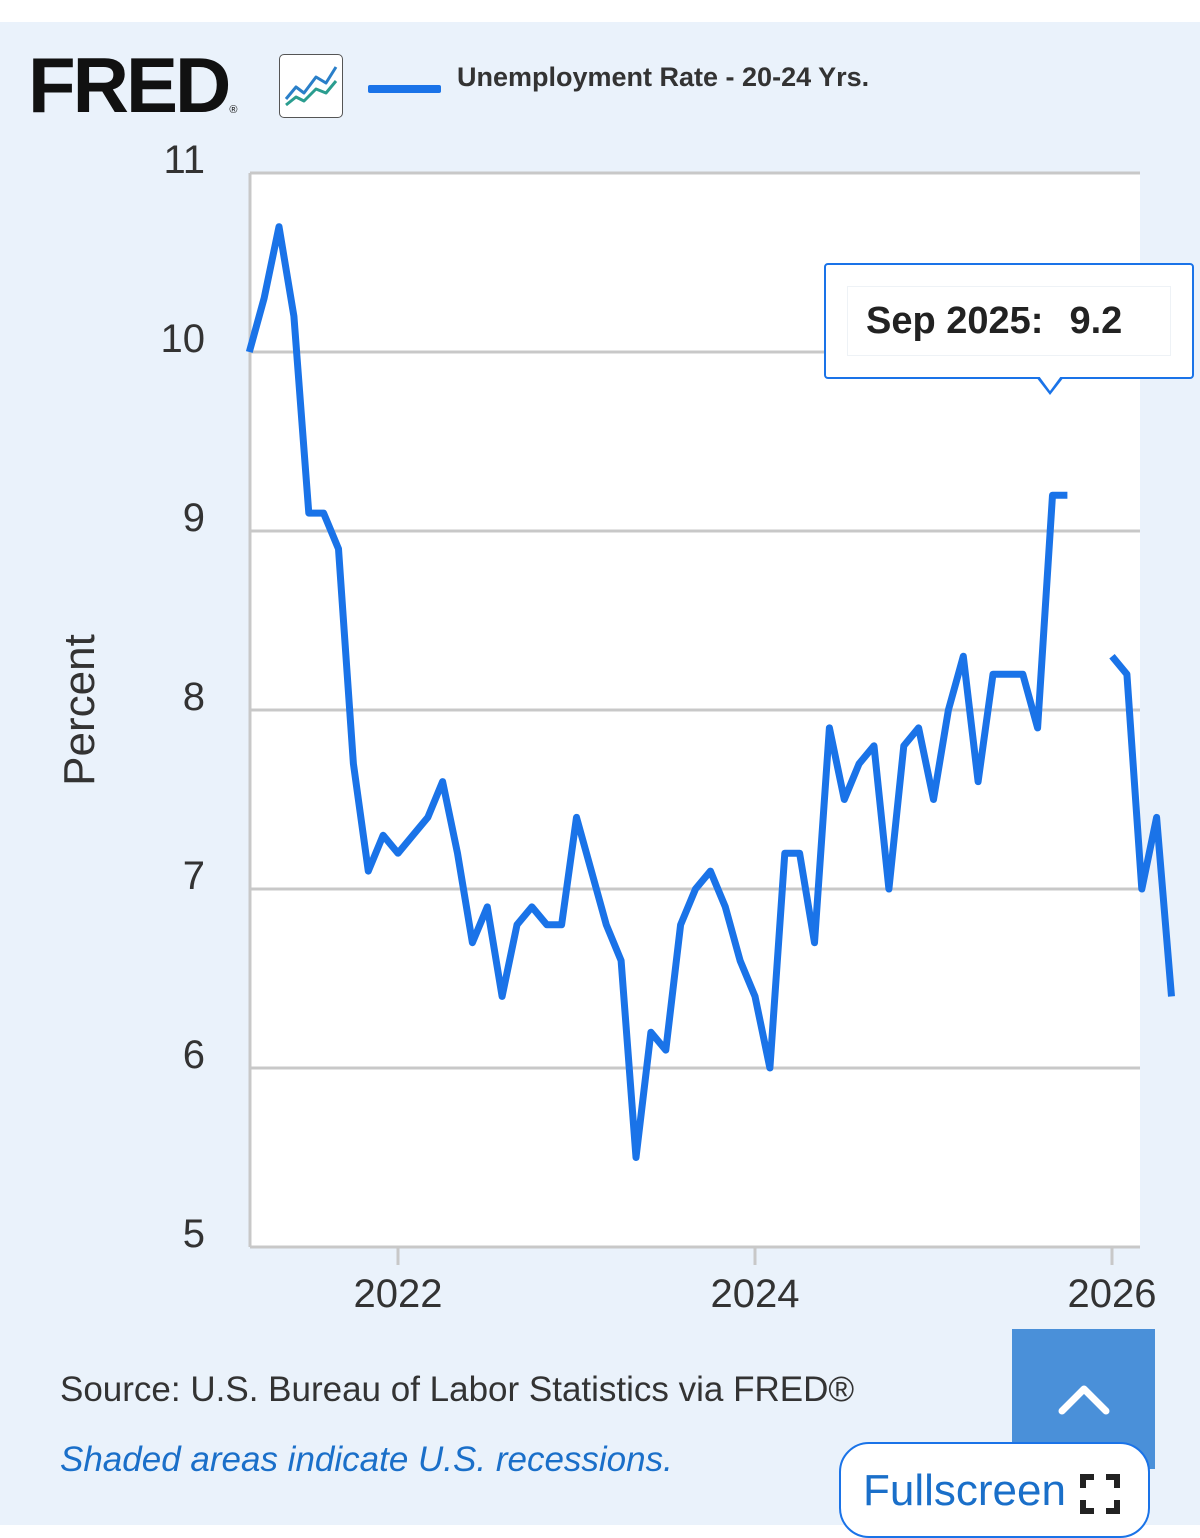  Describe the element at coordinates (404, 89) in the screenshot. I see `legend-swatch` at that location.